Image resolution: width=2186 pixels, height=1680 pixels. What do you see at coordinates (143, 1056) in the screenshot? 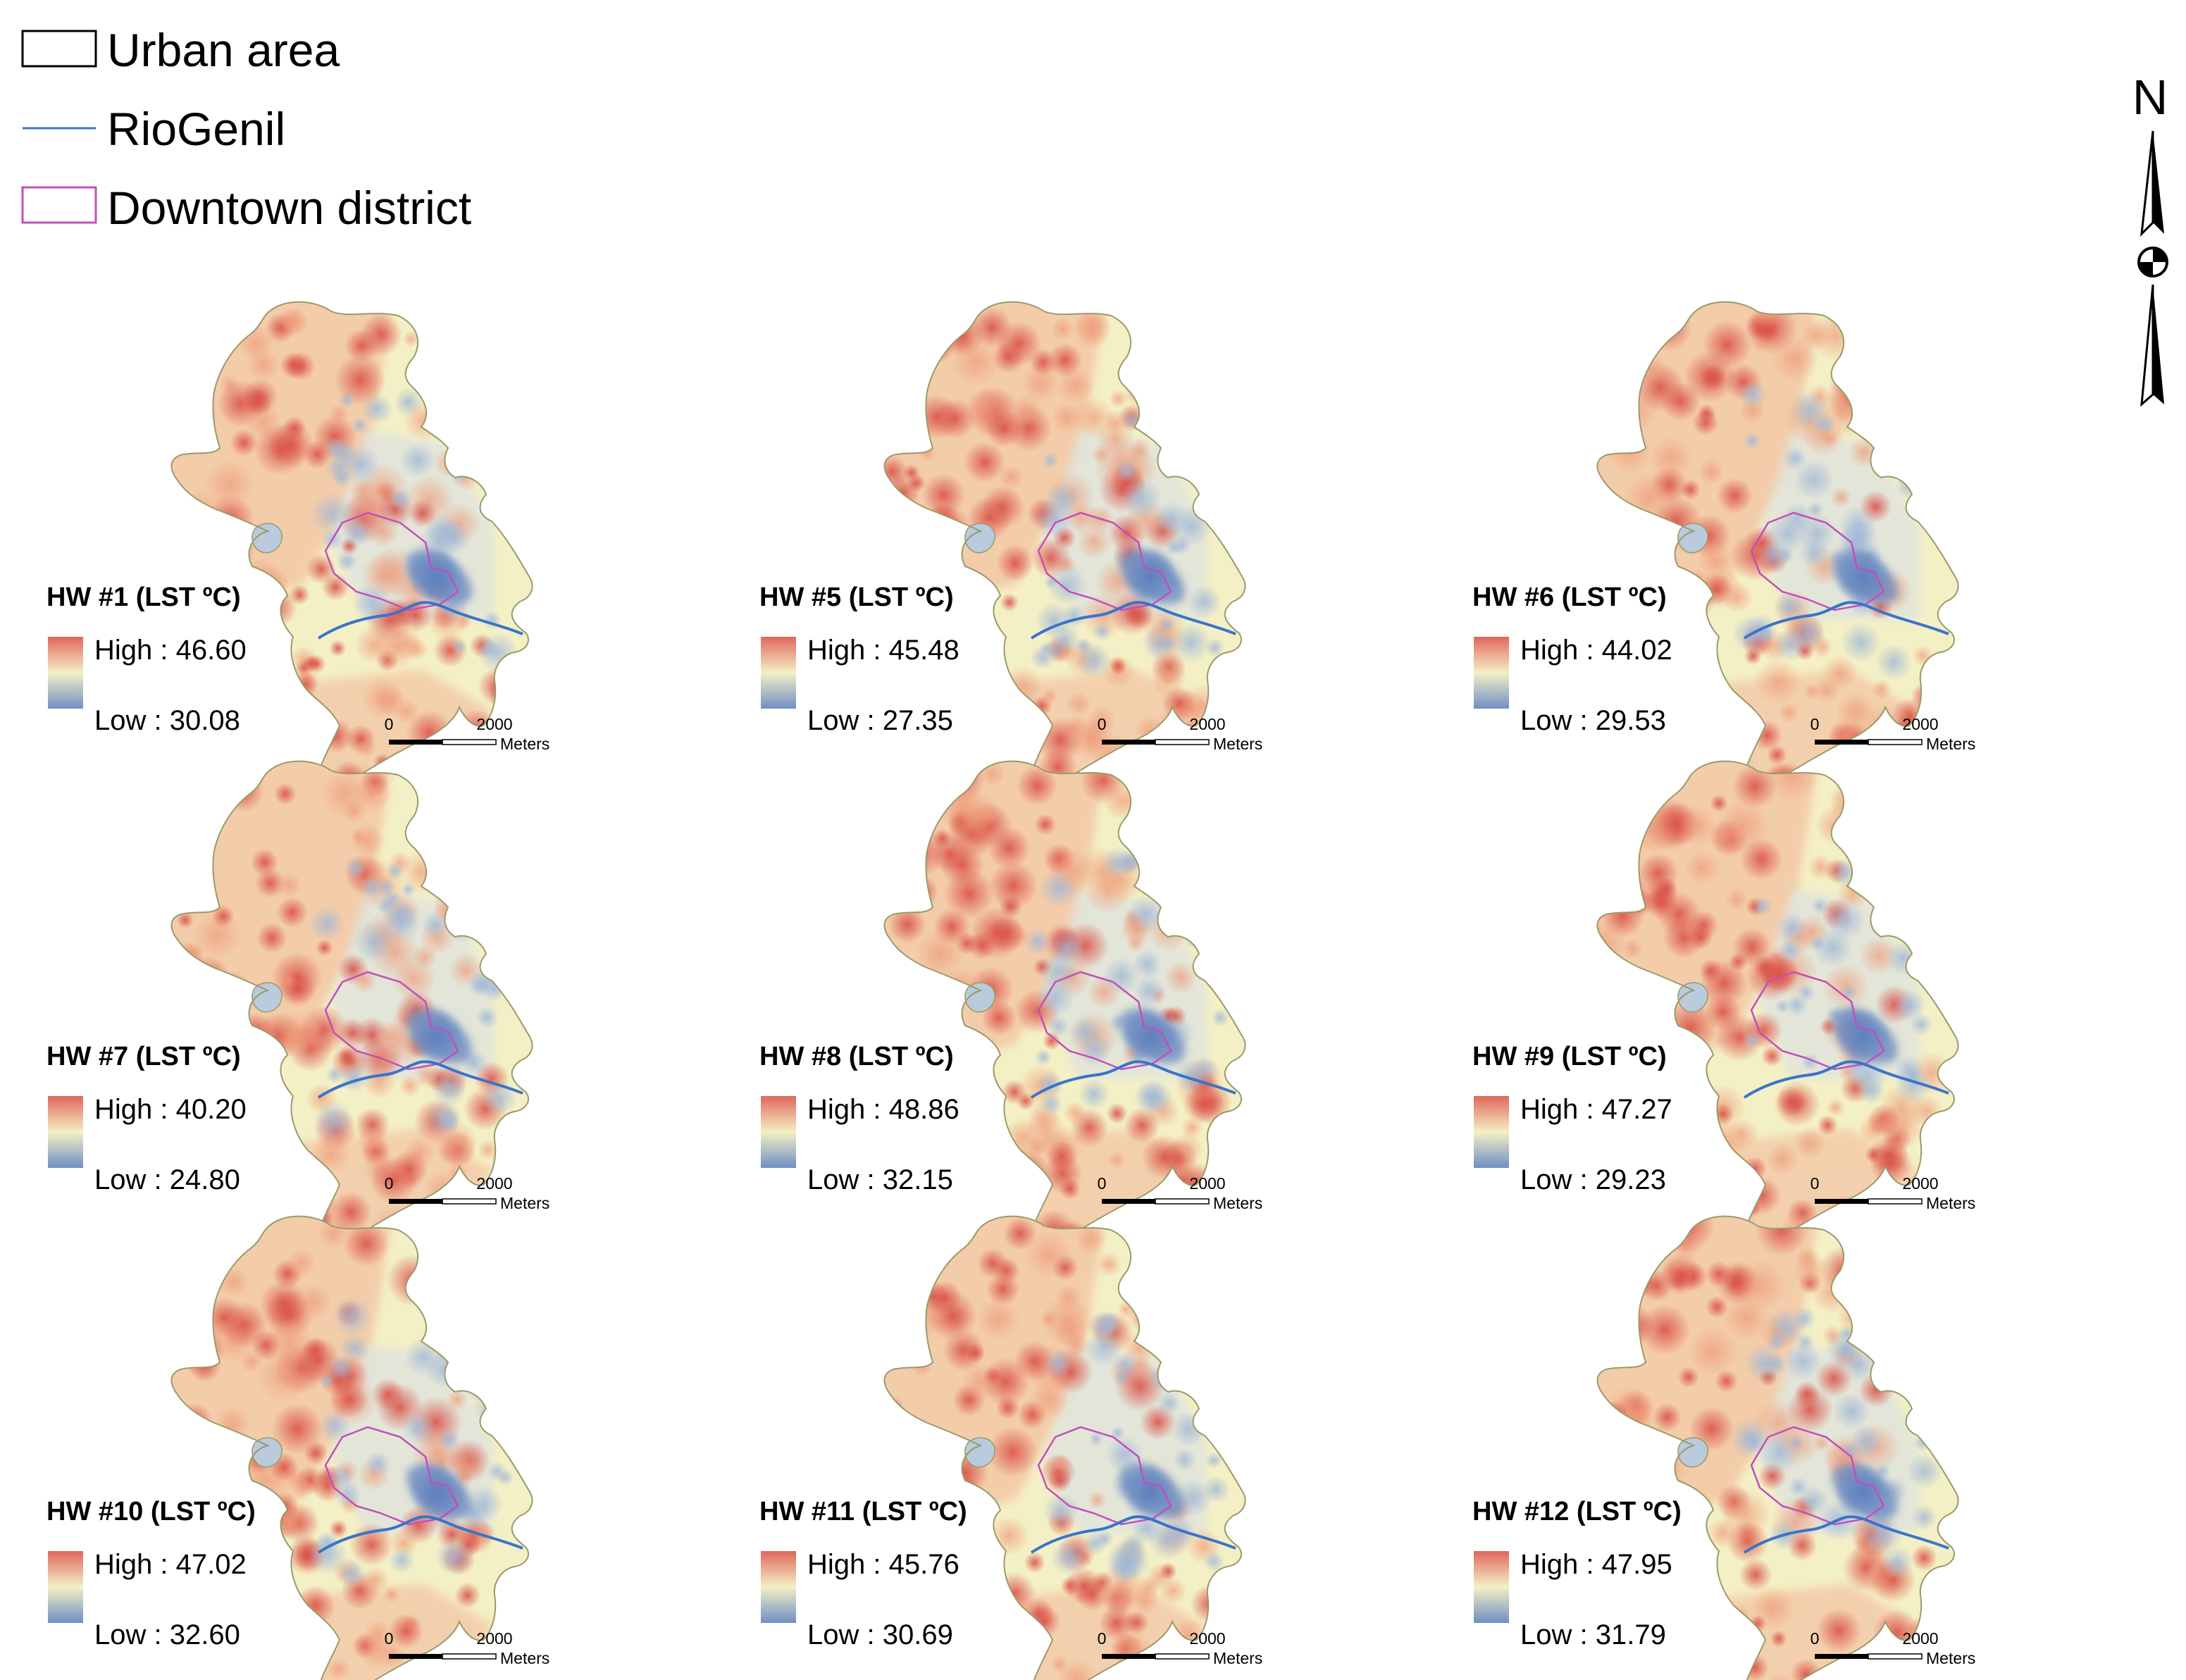
I see `panel-title: HW #7 (LST ºC)` at bounding box center [143, 1056].